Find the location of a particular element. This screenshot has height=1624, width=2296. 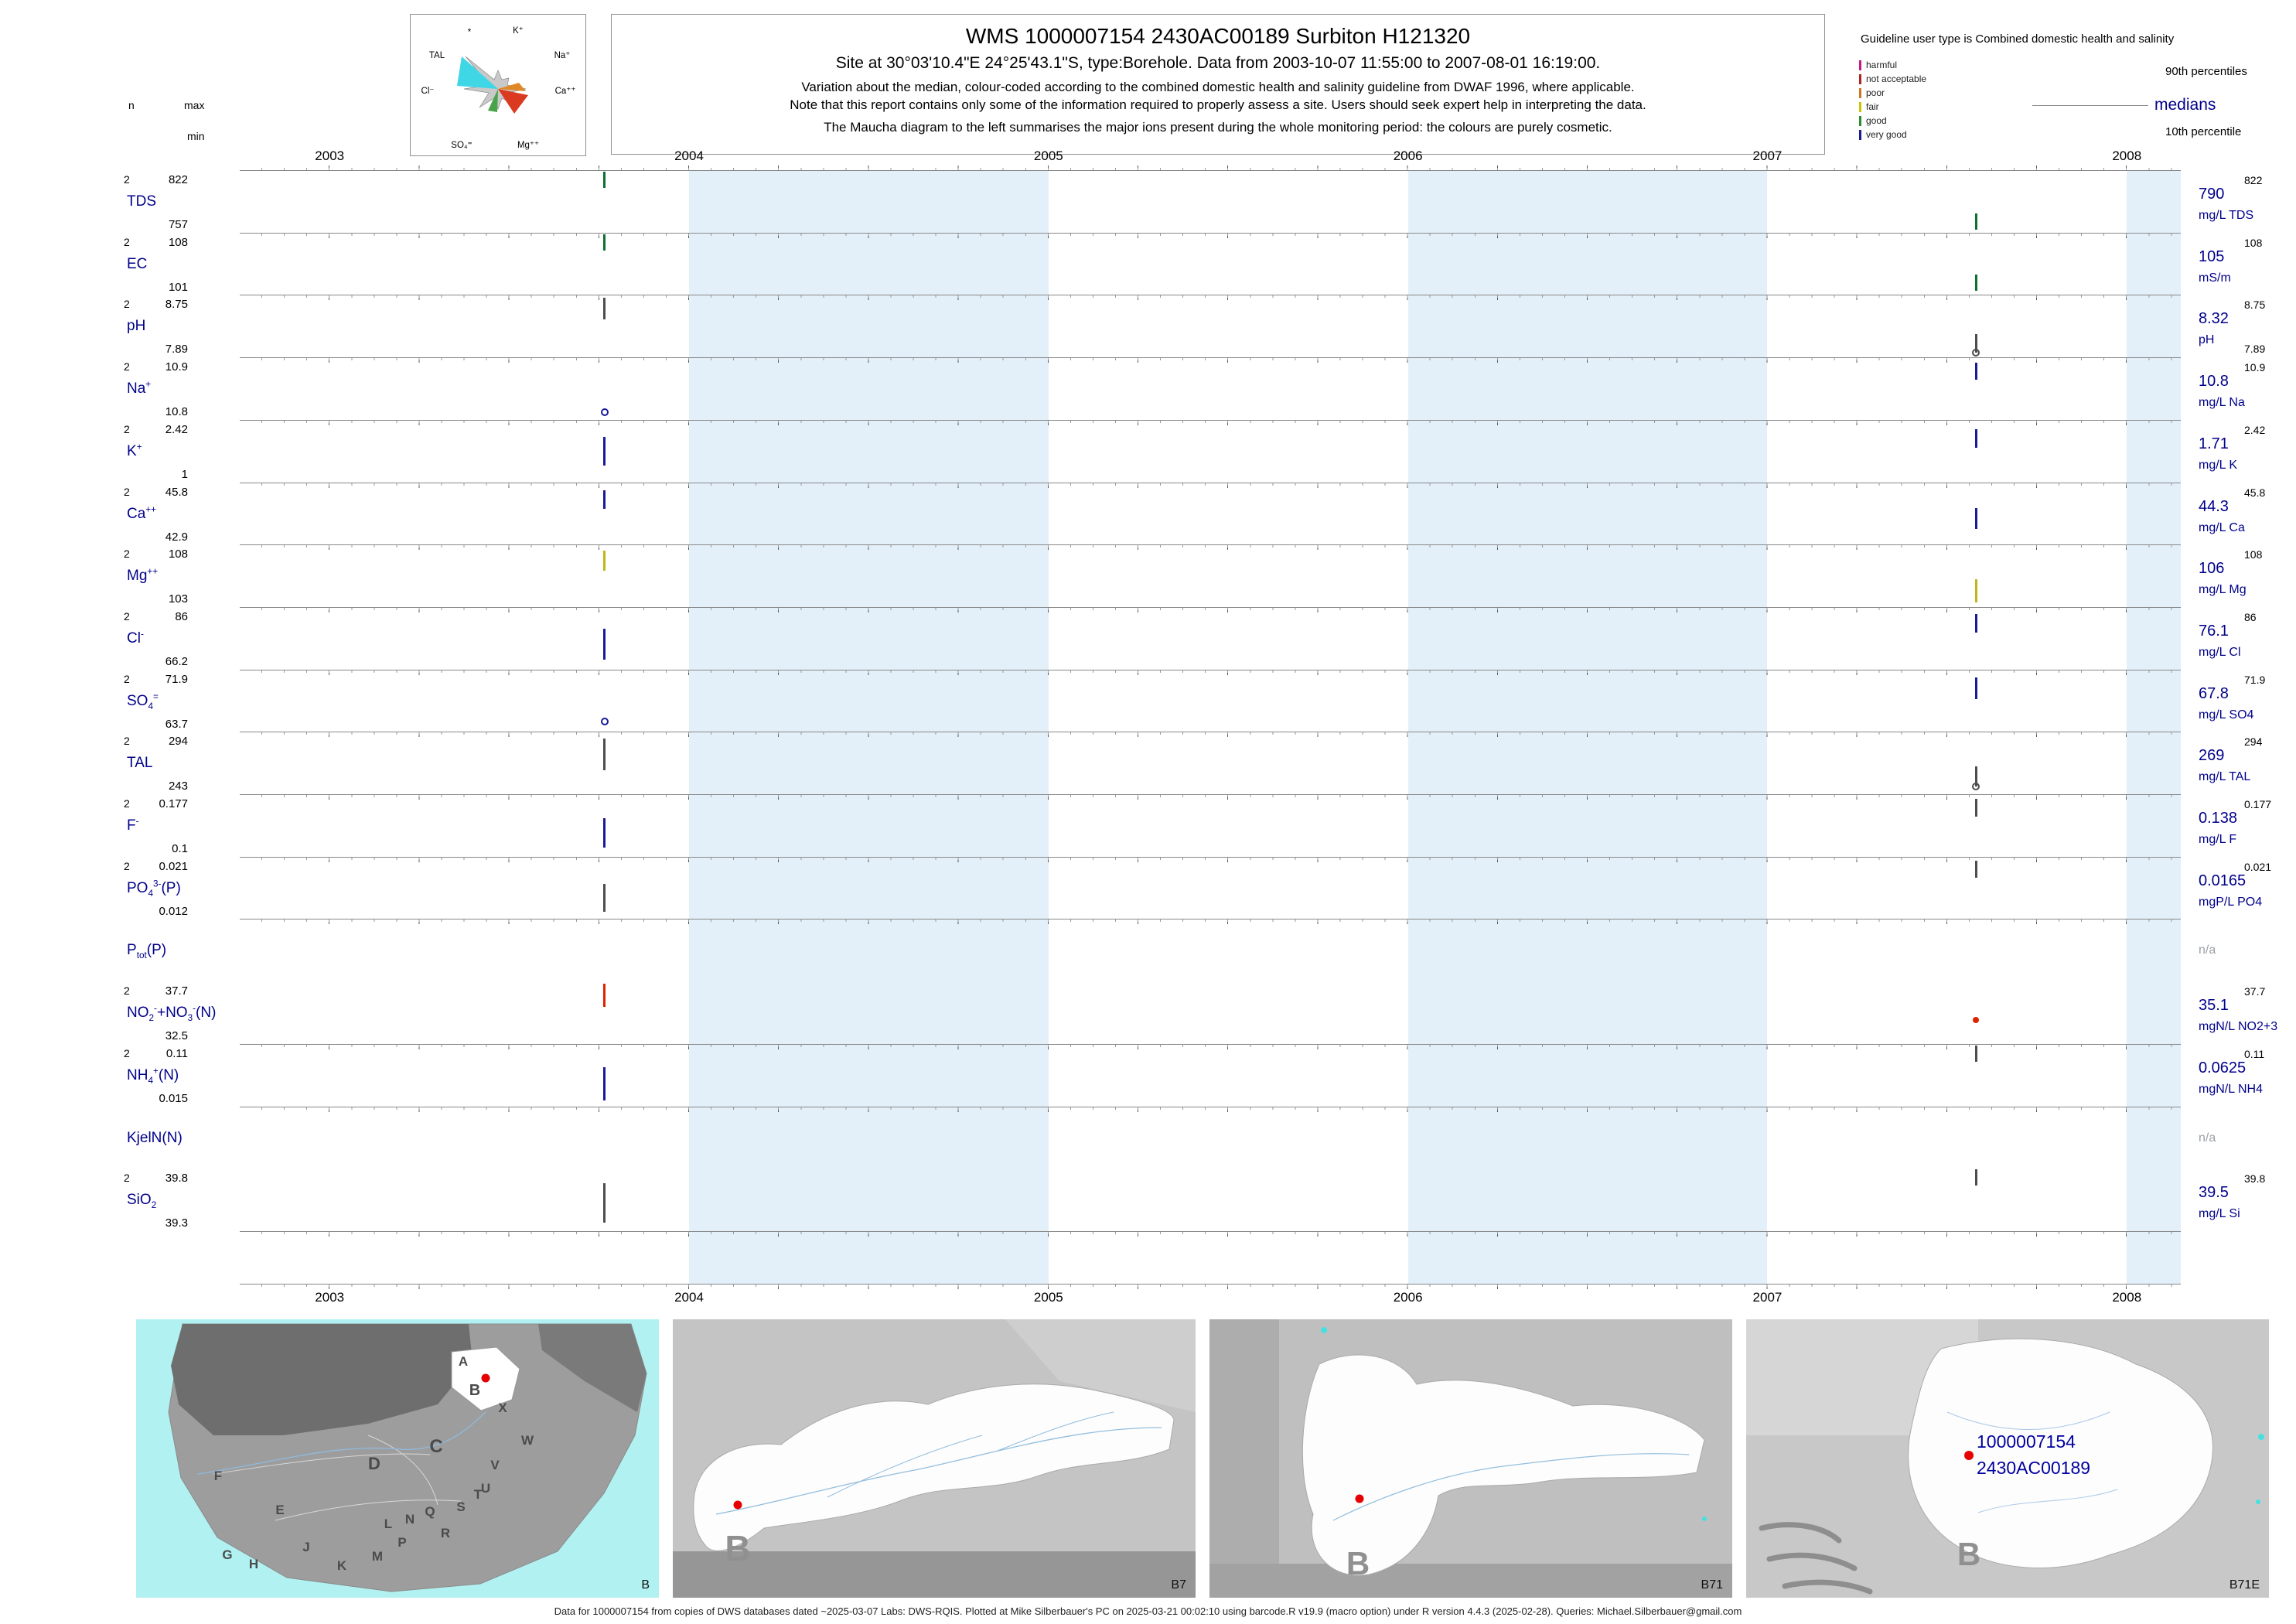

median-value: 0.0625 is located at coordinates (2223, 1067).